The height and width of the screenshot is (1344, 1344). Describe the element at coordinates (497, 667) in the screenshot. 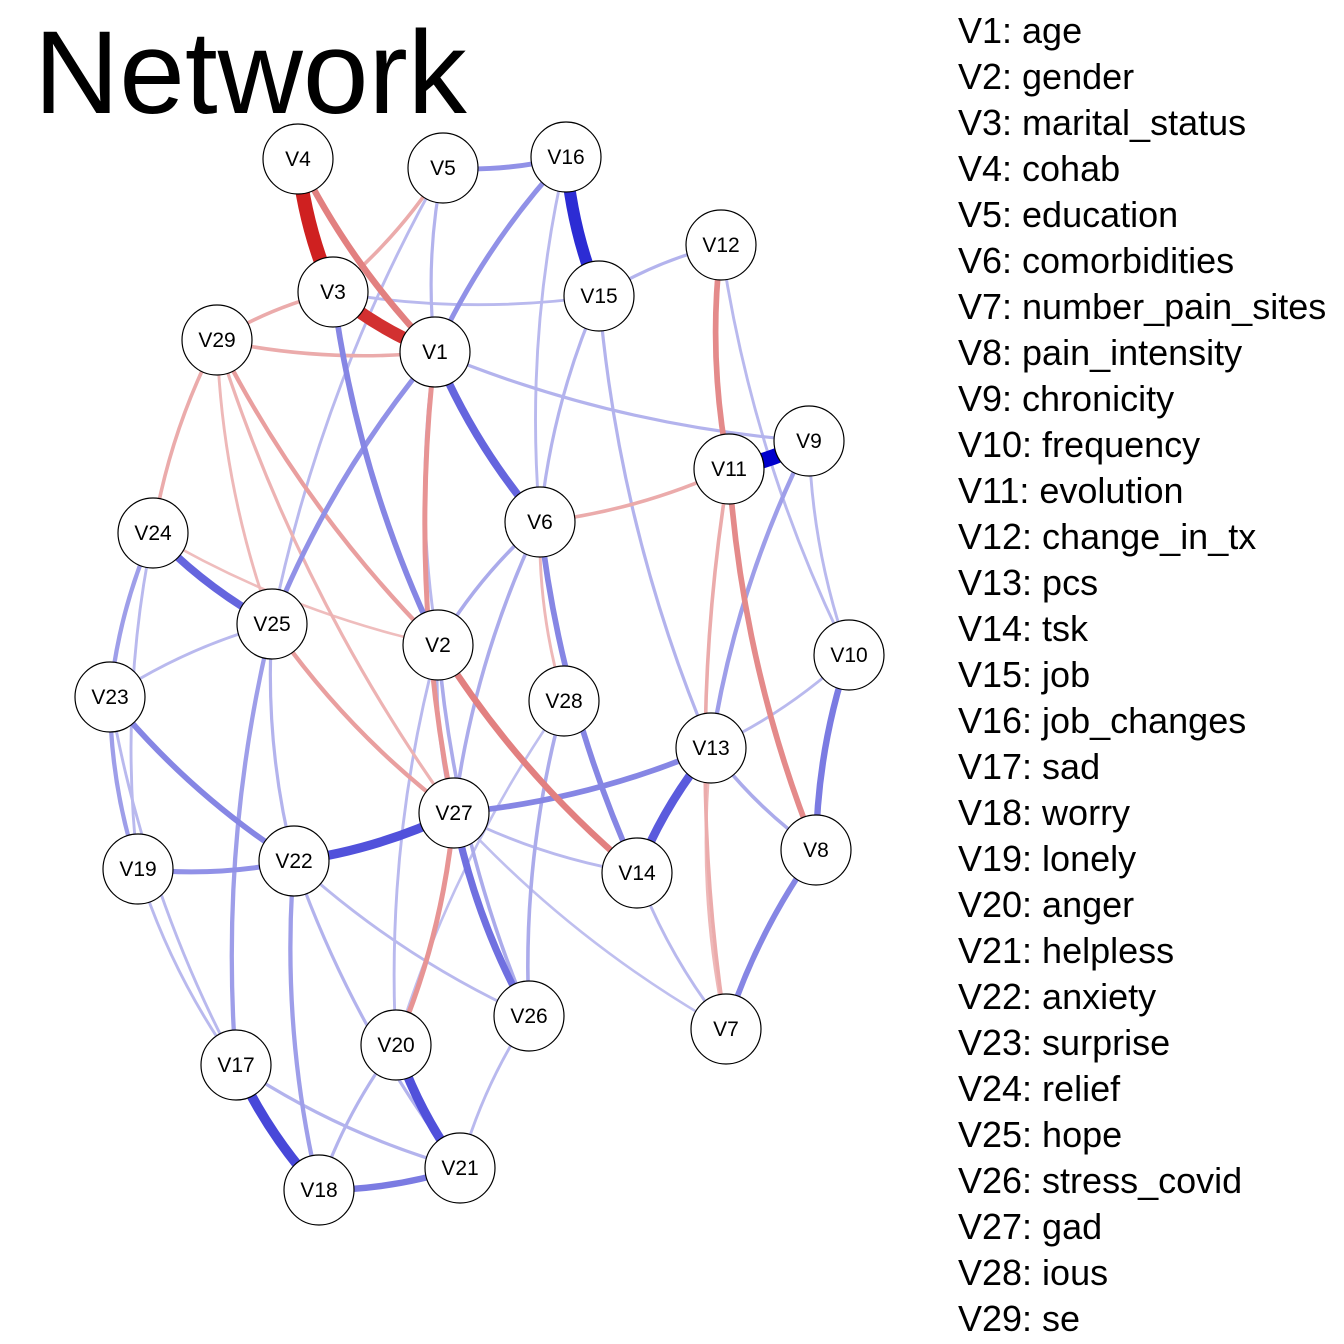

I see `edge-v6-v27` at that location.